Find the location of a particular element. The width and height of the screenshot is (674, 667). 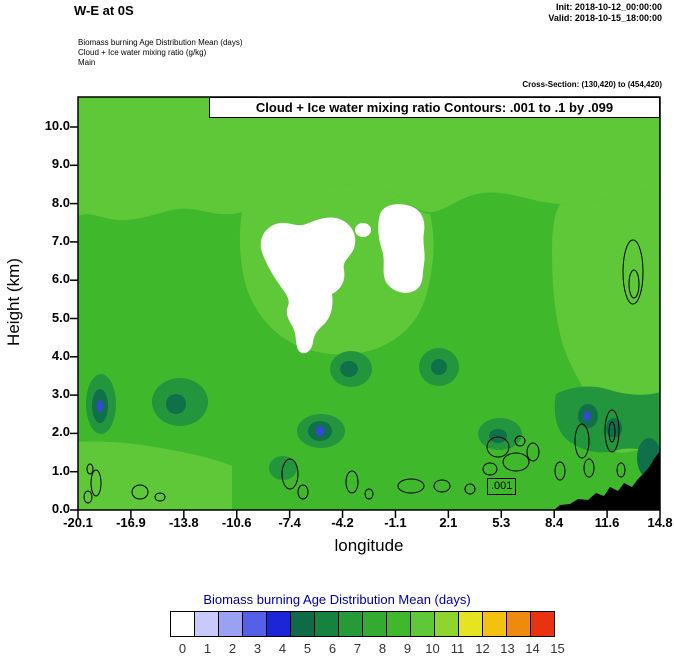

colorbar-tick-label: 4 is located at coordinates (282, 648).